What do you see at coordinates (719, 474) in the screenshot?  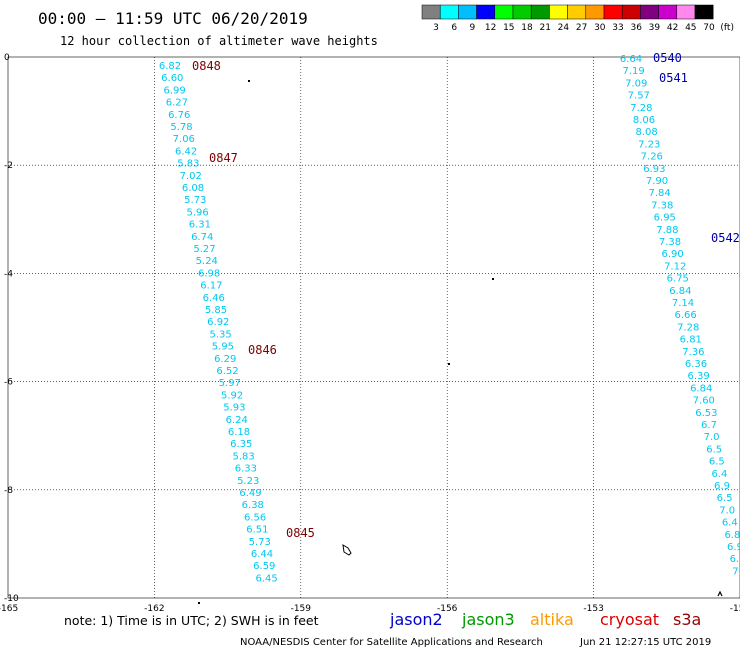 I see `swh-value: 6.4` at bounding box center [719, 474].